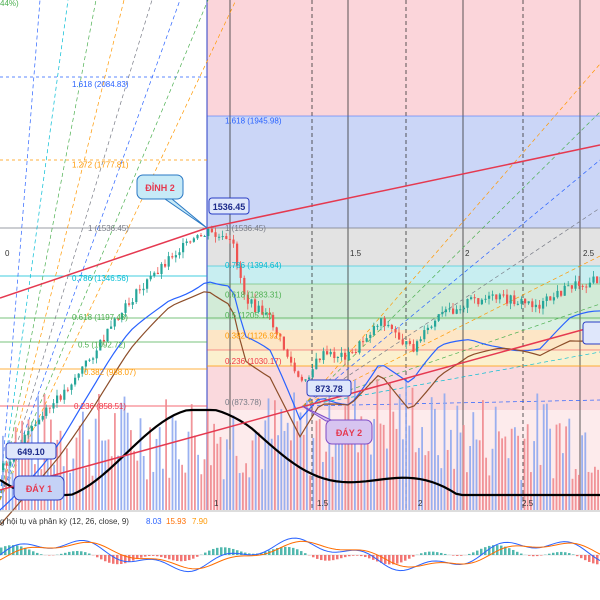 The image size is (600, 600). I want to click on peak-price-box: 1536.45, so click(229, 206).